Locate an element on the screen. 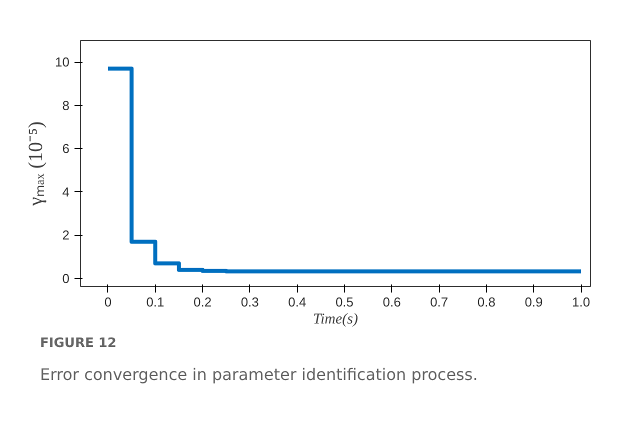 The image size is (644, 426). x-tick-label: 0.1 is located at coordinates (155, 302).